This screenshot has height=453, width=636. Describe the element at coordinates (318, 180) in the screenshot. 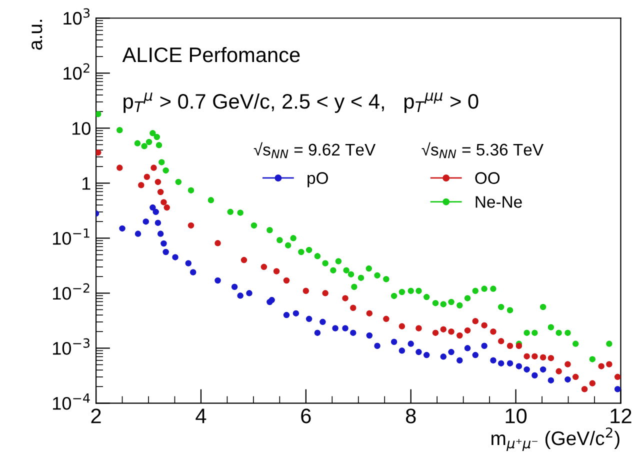

I see `legend-label: pO` at that location.